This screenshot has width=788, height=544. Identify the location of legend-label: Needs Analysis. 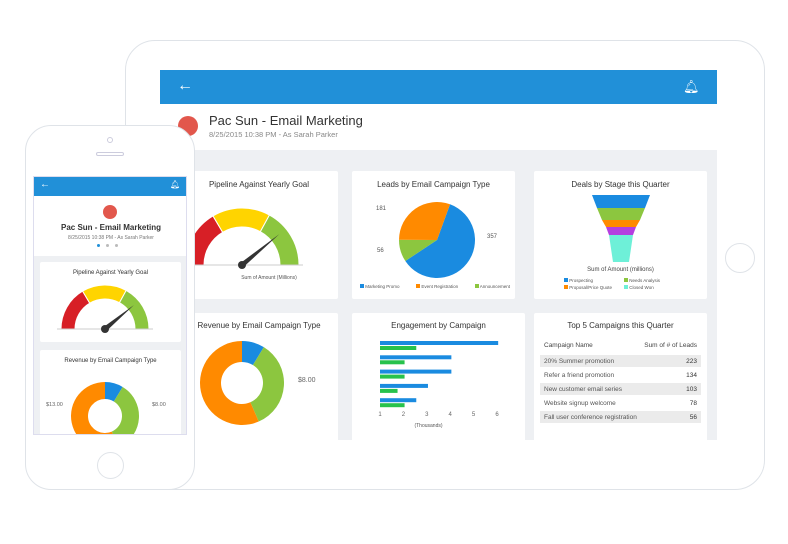
(645, 280).